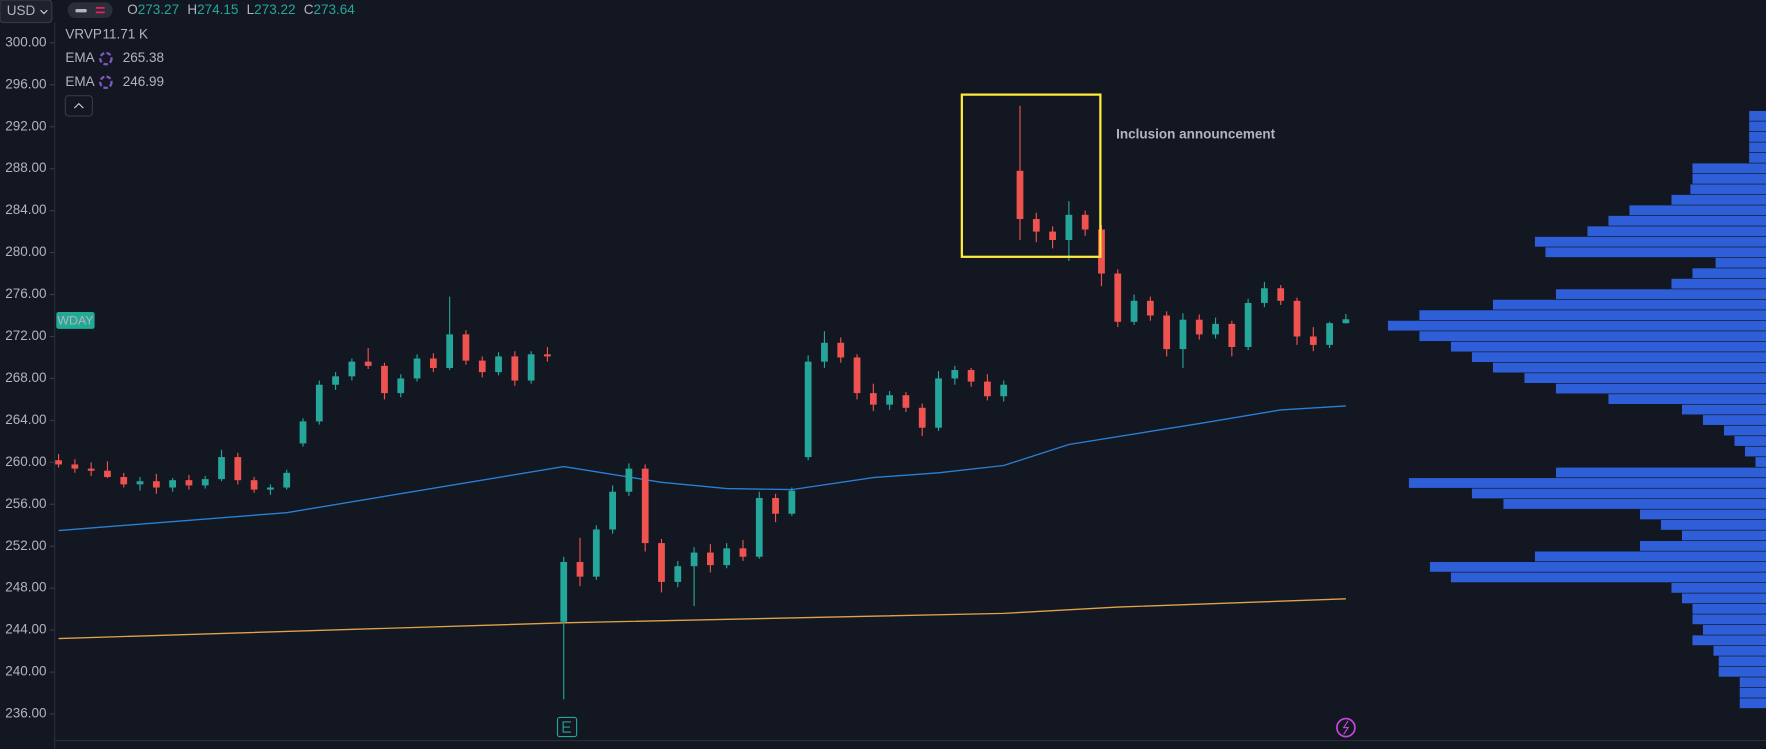 This screenshot has width=1766, height=749. What do you see at coordinates (143, 57) in the screenshot?
I see `indicator-value: 265.38` at bounding box center [143, 57].